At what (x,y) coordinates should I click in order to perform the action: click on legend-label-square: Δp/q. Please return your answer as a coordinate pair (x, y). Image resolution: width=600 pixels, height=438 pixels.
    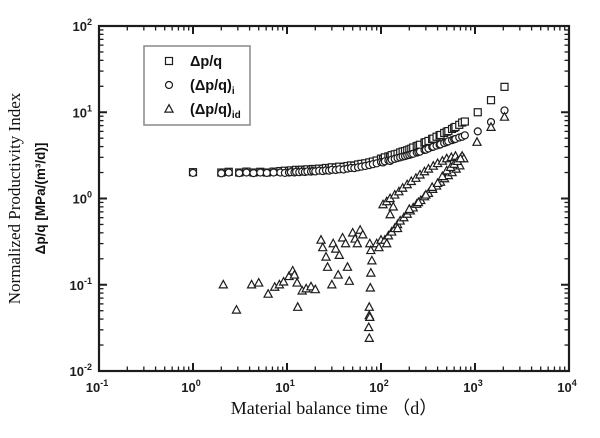
    Looking at the image, I should click on (206, 62).